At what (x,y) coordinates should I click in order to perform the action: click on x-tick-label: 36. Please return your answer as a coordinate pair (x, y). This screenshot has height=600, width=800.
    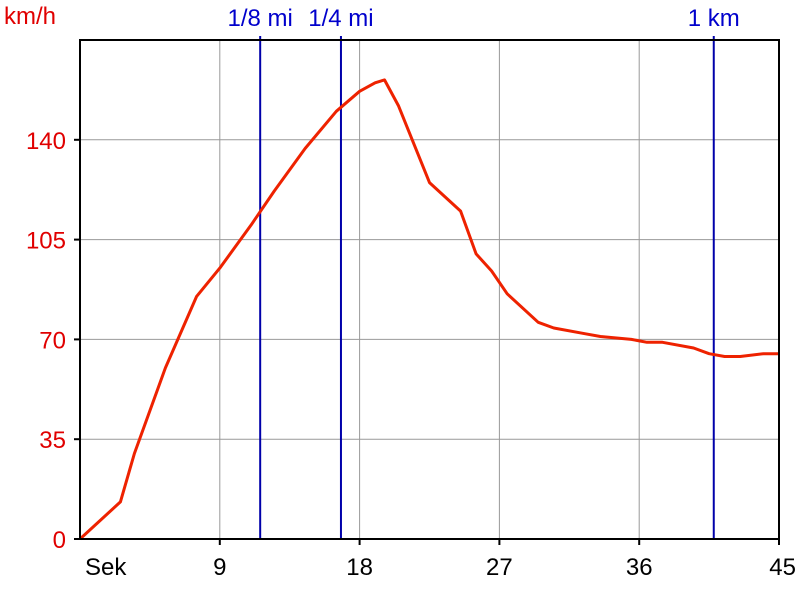
    Looking at the image, I should click on (639, 567).